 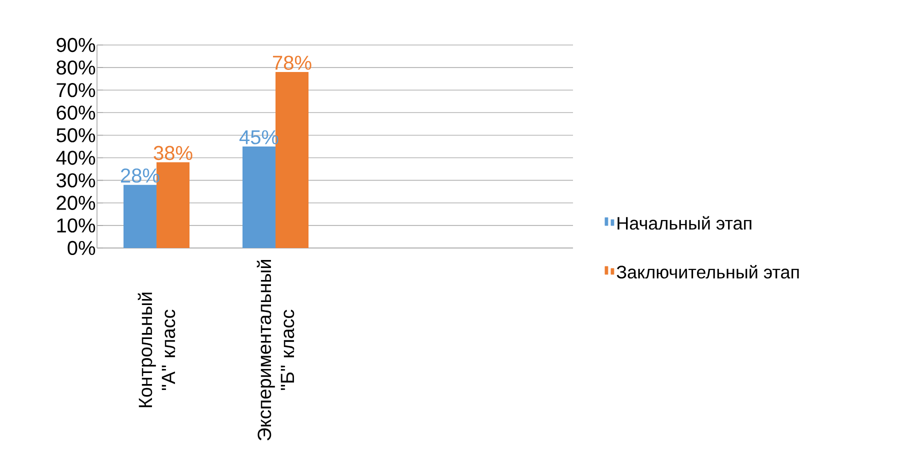 What do you see at coordinates (76, 157) in the screenshot?
I see `y-tick-label: 40%` at bounding box center [76, 157].